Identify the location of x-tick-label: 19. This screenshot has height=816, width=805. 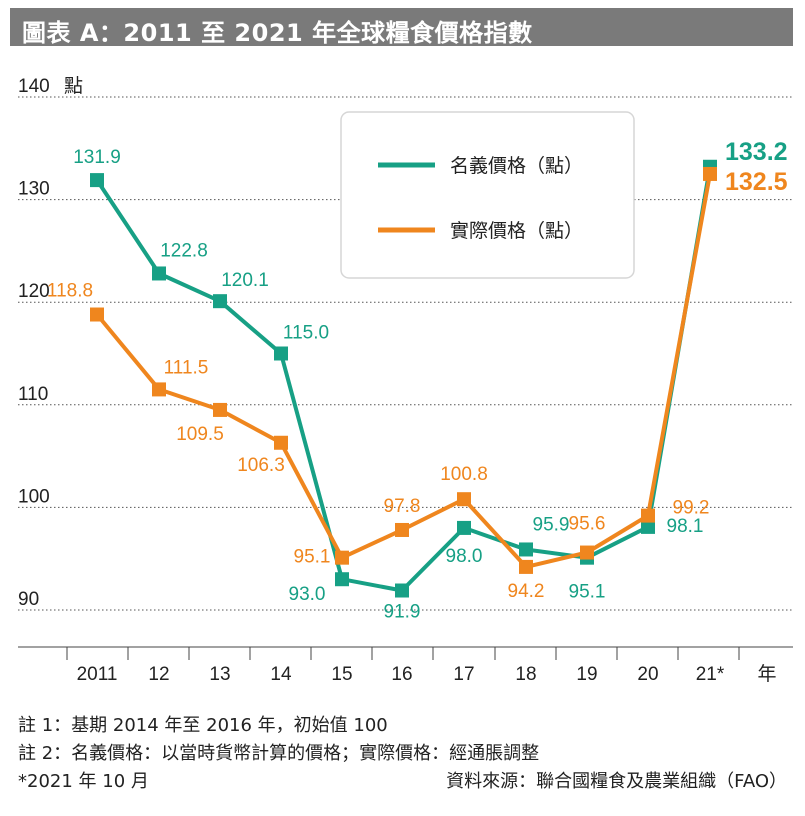
(586, 674).